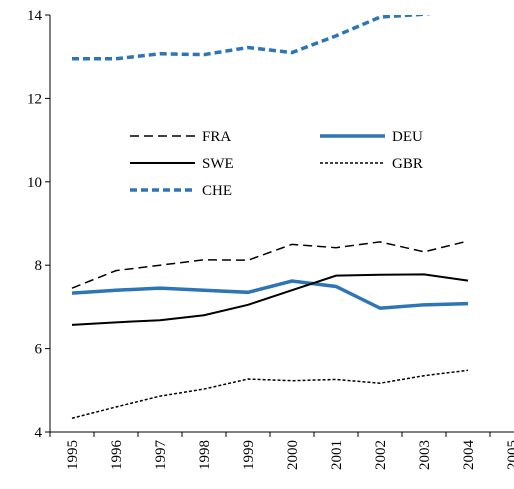 This screenshot has width=514, height=489. What do you see at coordinates (218, 164) in the screenshot?
I see `legend-label: SWE` at bounding box center [218, 164].